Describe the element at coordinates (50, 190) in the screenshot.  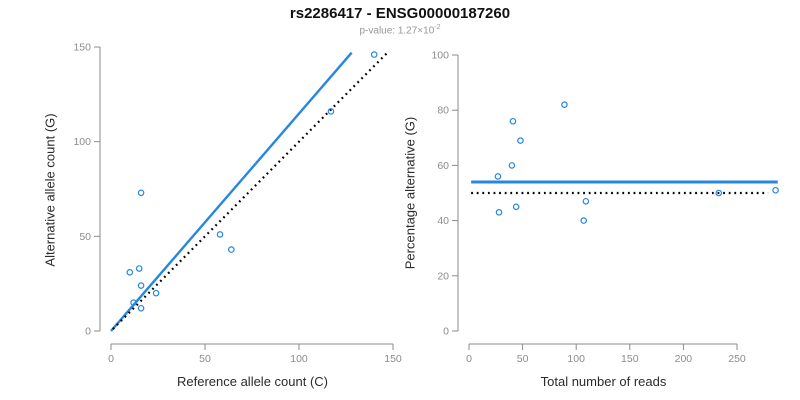
I see `left-y-axis-title: Alternative allele count (G)` at that location.